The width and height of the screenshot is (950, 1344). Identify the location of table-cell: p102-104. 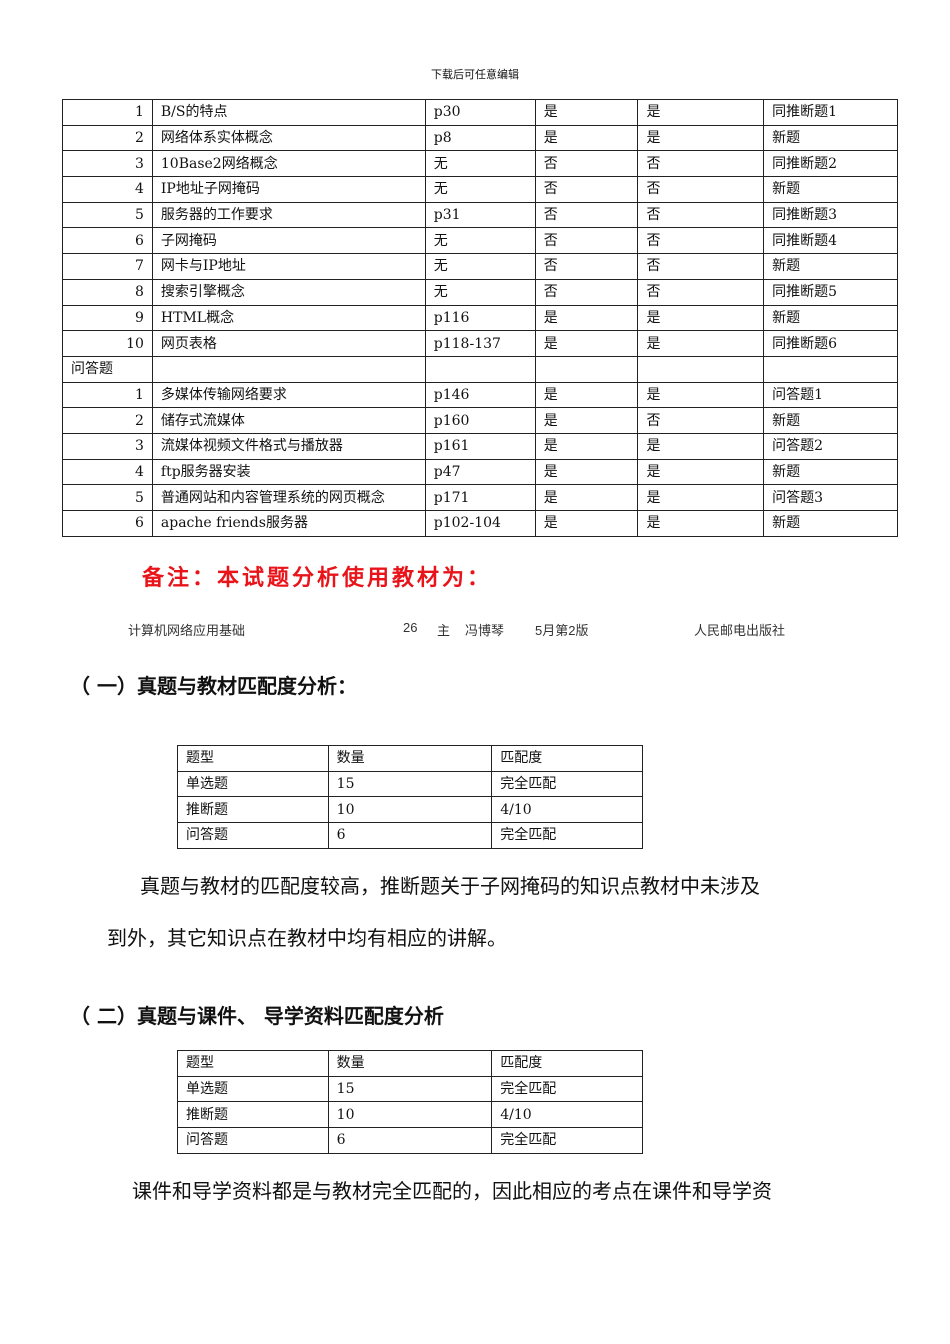
(480, 523).